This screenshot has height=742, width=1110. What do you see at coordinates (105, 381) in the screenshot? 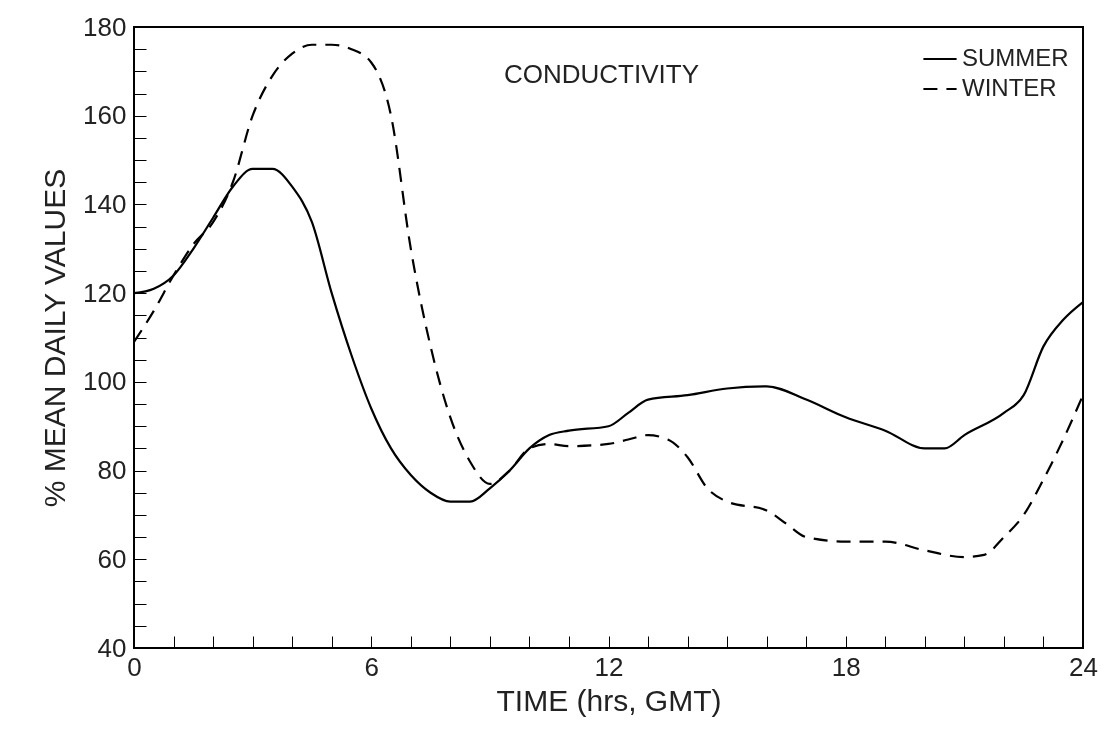
I see `y-tick-label: 100` at bounding box center [105, 381].